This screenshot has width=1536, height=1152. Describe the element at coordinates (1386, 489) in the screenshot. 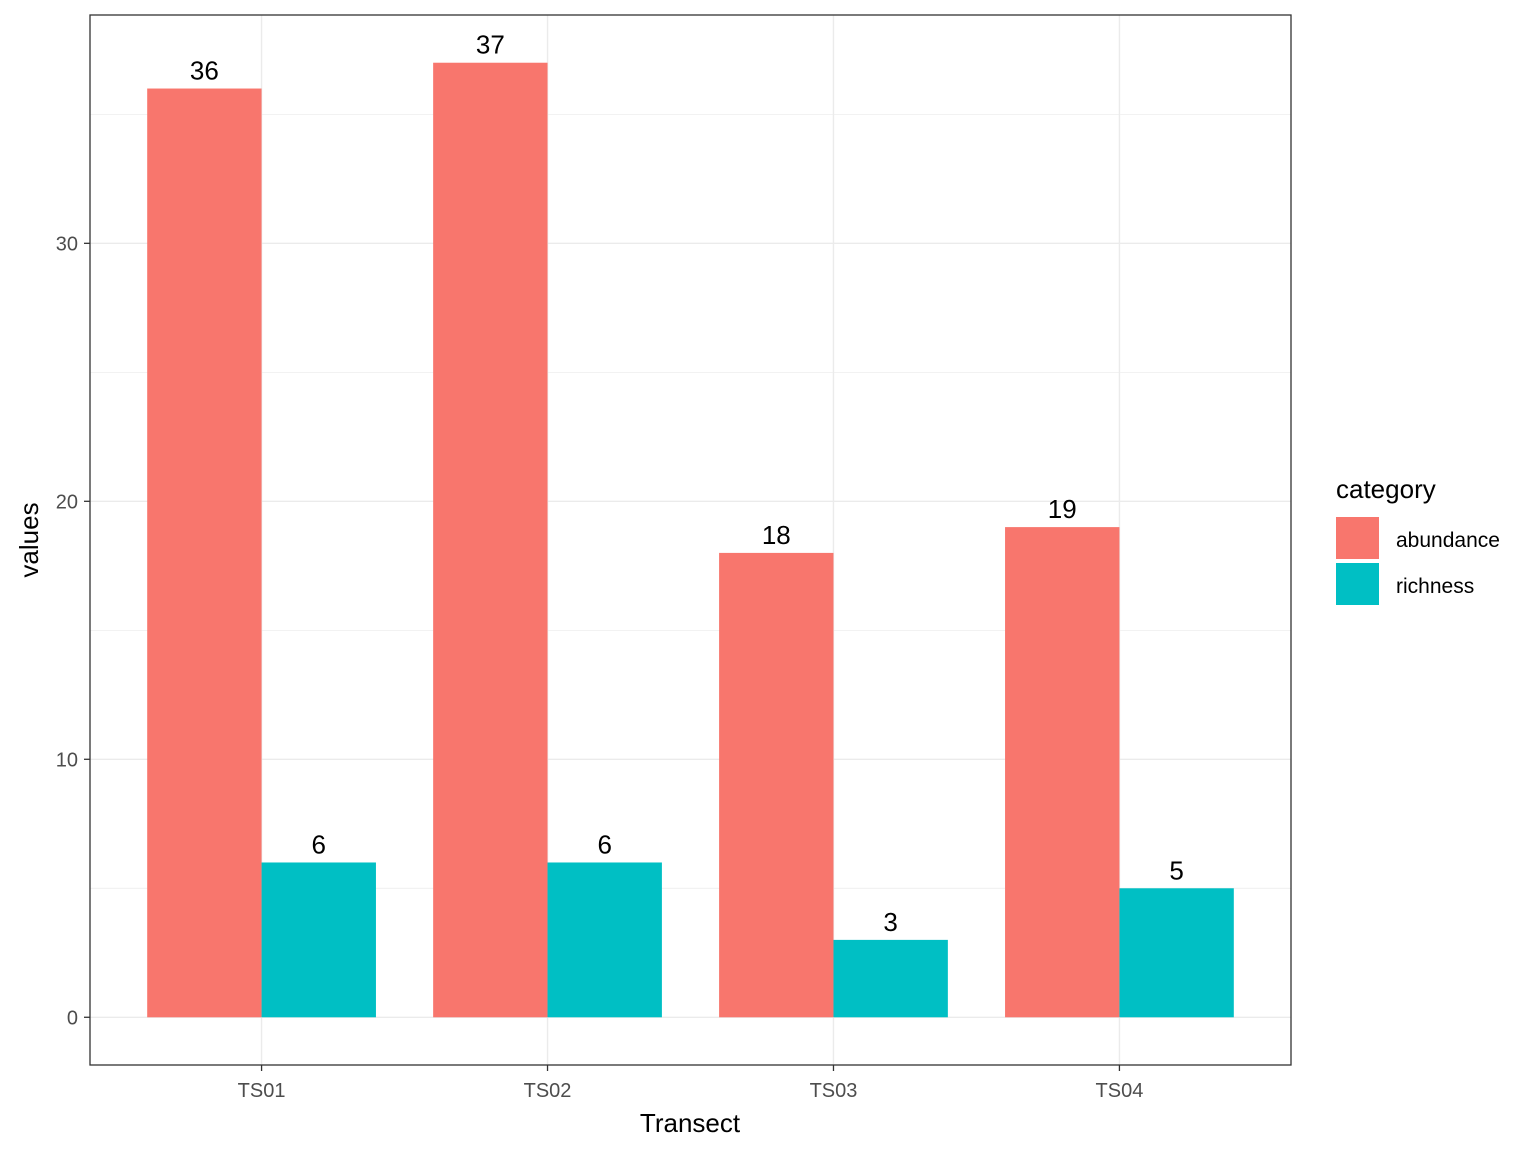

I see `legend-title: category` at that location.